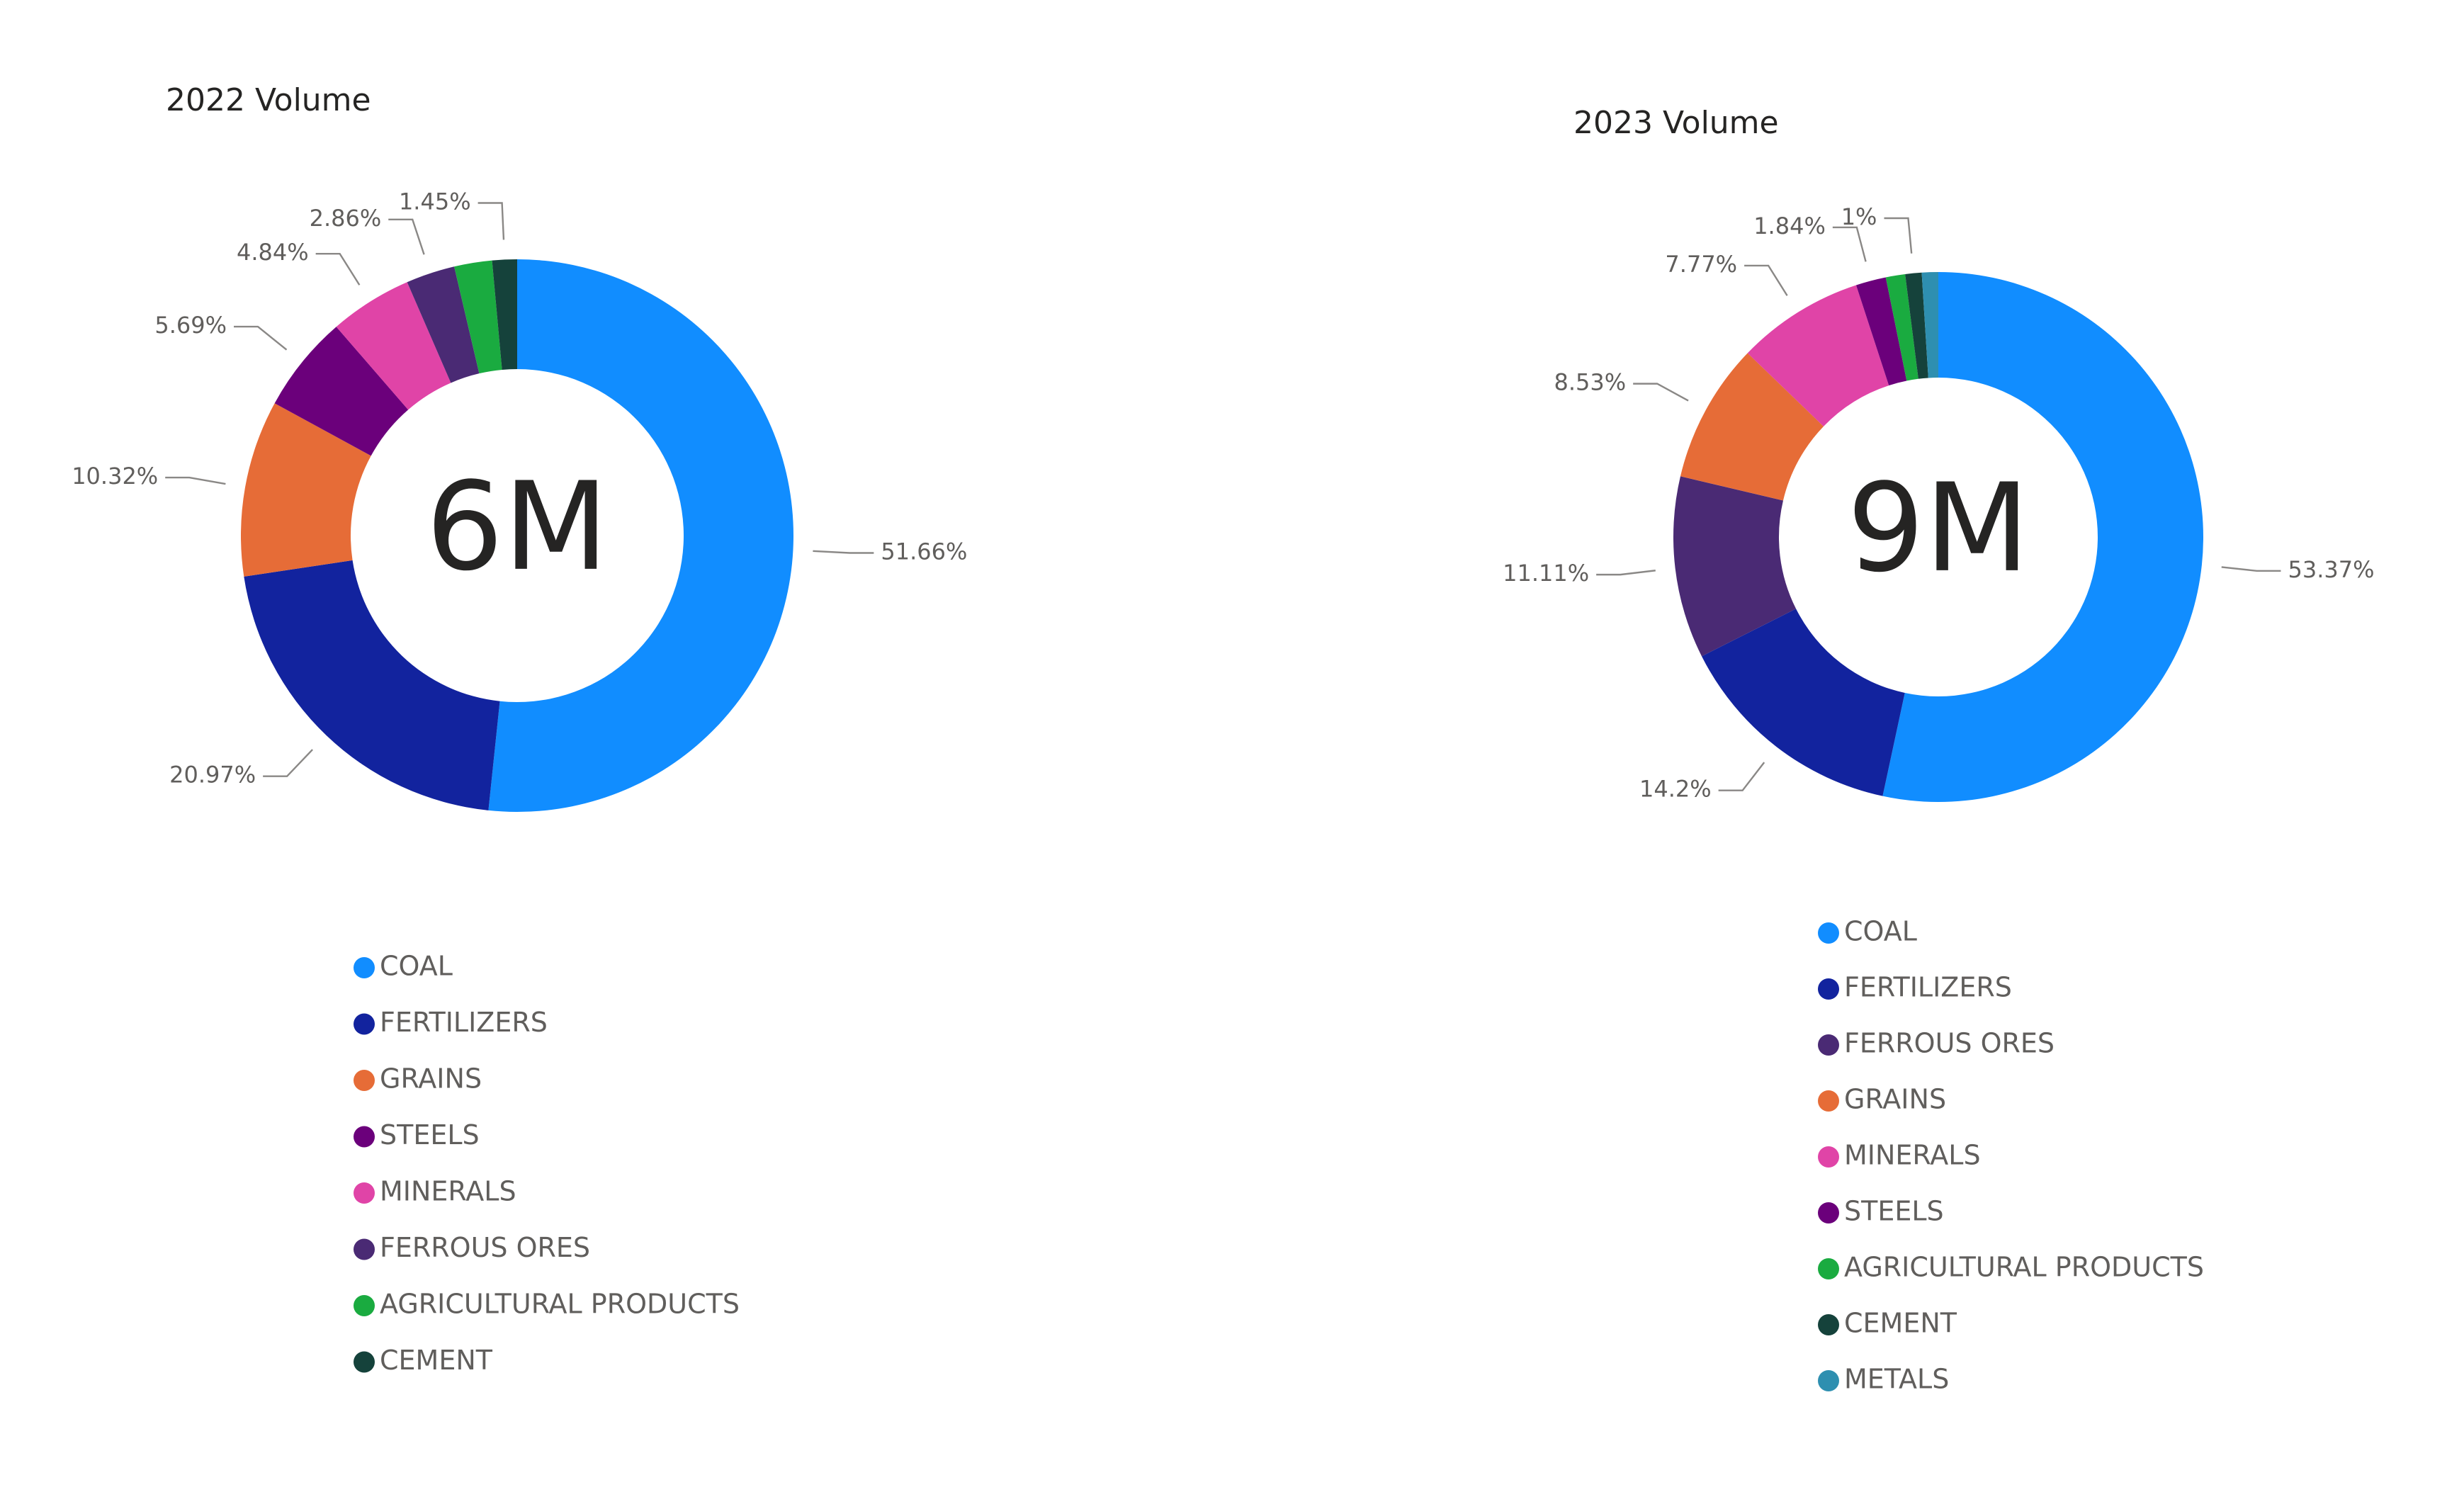  What do you see at coordinates (190, 325) in the screenshot?
I see `data-label-steels: 5.69%` at bounding box center [190, 325].